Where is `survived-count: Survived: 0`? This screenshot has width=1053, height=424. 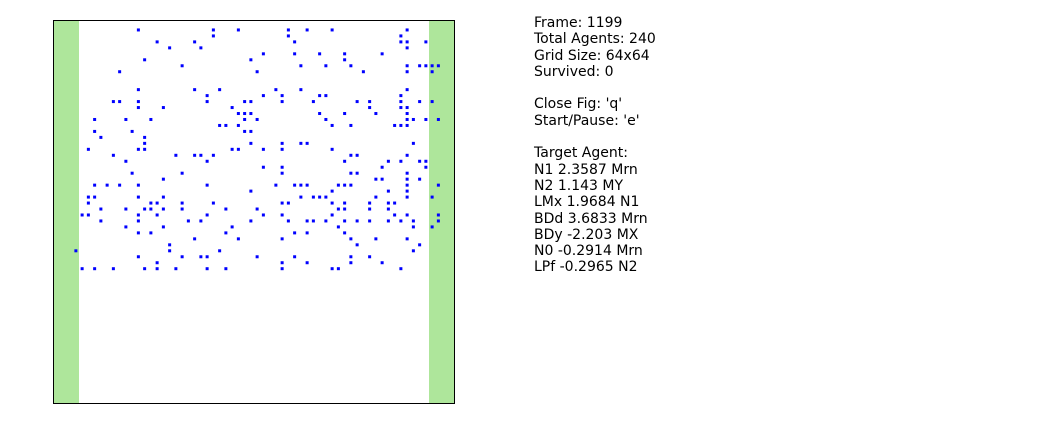 survived-count: Survived: 0 is located at coordinates (574, 71).